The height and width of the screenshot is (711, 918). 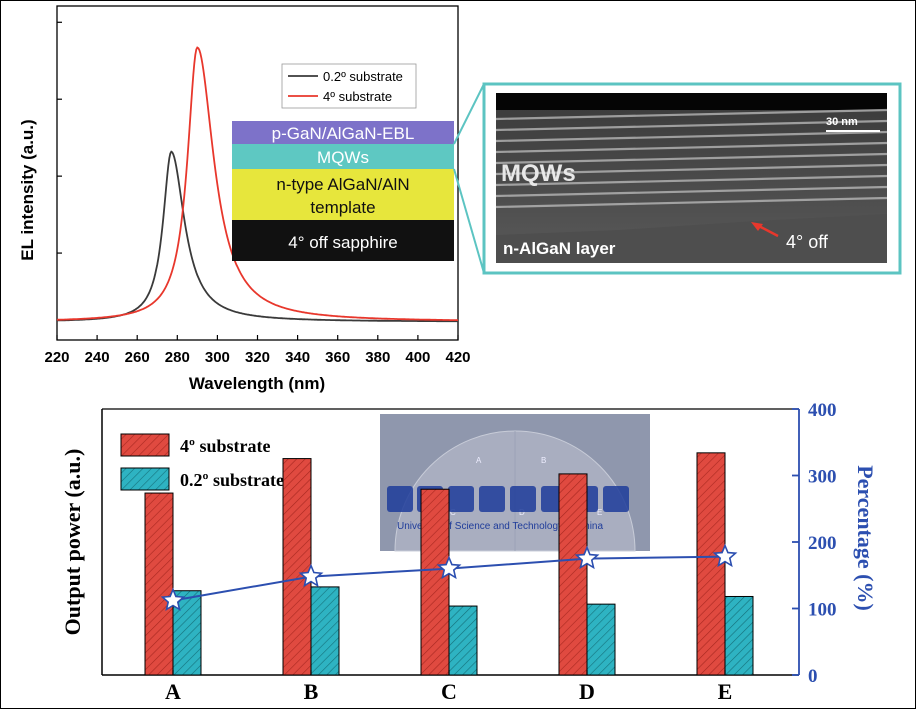 What do you see at coordinates (297, 357) in the screenshot?
I see `el-x-tick-label-6: 340` at bounding box center [297, 357].